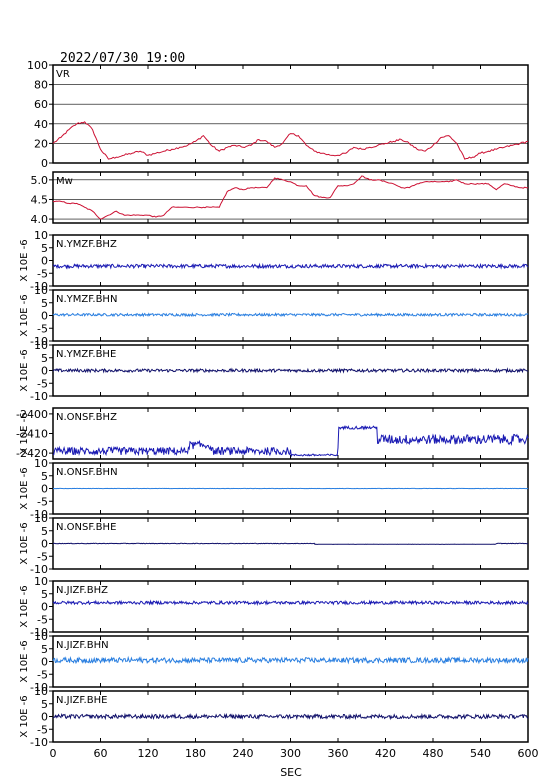 This screenshot has width=554, height=781. I want to click on panel-label: N.ONSF.BHN, so click(87, 472).